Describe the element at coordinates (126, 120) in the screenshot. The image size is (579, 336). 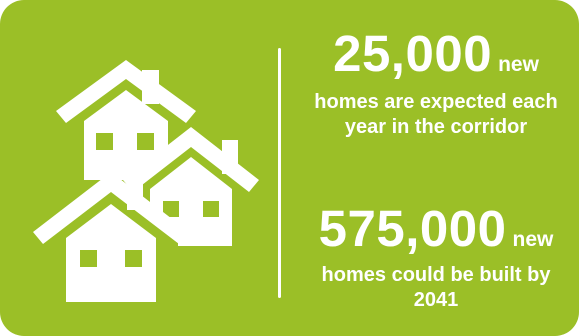
I see `house-top` at that location.